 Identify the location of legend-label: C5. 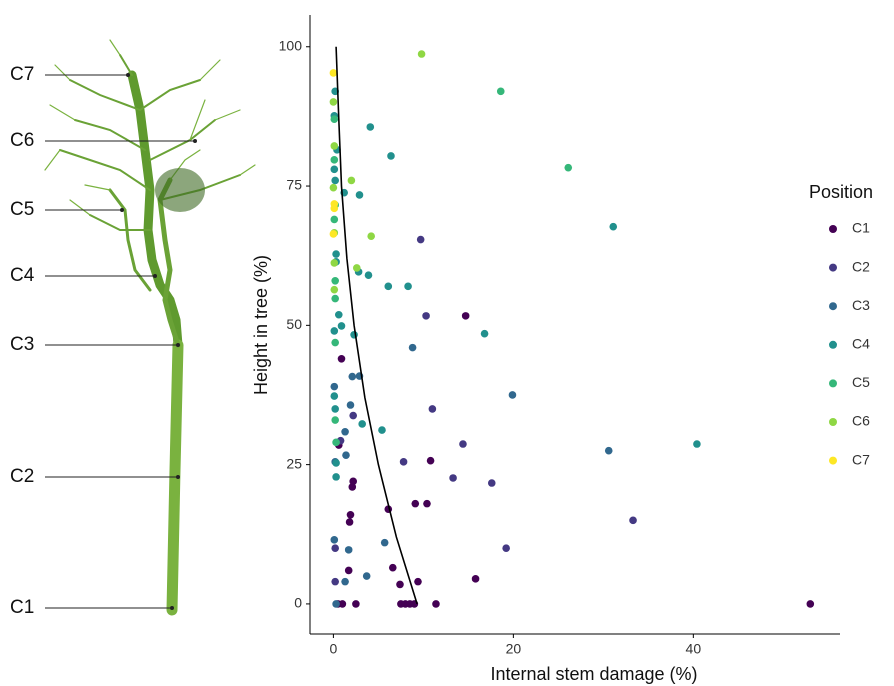
(861, 382).